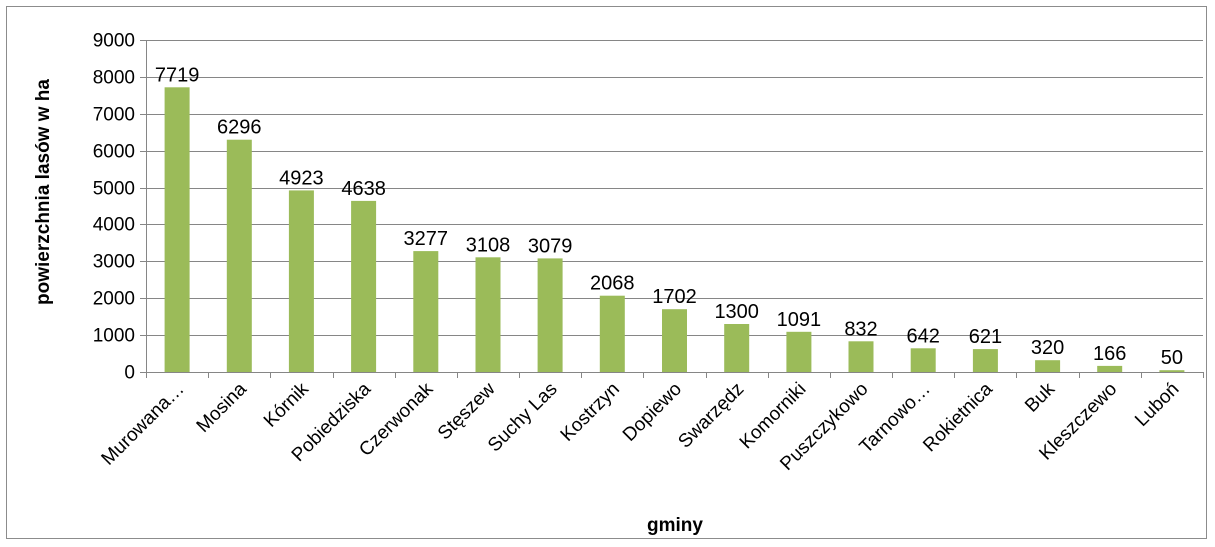 The image size is (1215, 547). I want to click on data-label: 3108, so click(488, 245).